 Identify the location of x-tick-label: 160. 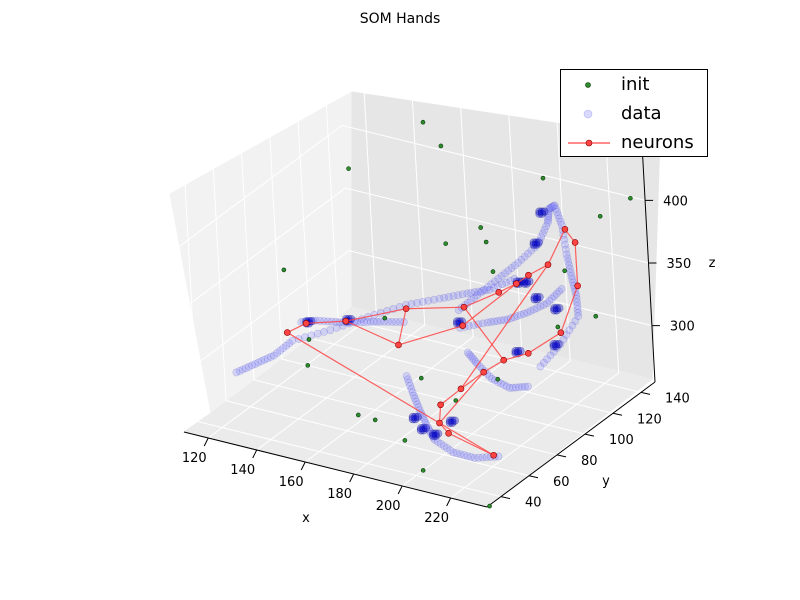
(291, 482).